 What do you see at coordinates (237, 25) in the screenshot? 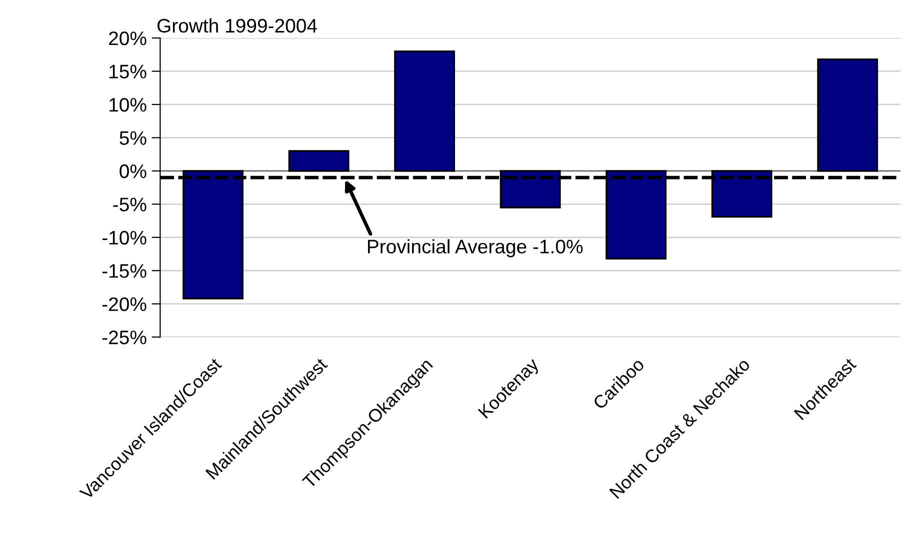
I see `chart-title: Growth 1999-2004` at bounding box center [237, 25].